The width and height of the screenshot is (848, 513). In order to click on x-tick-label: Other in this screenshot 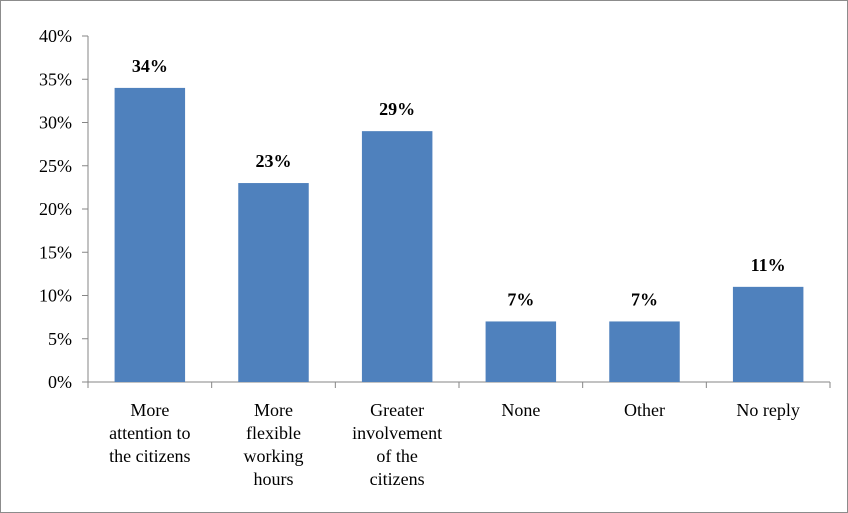, I will do `click(644, 410)`.